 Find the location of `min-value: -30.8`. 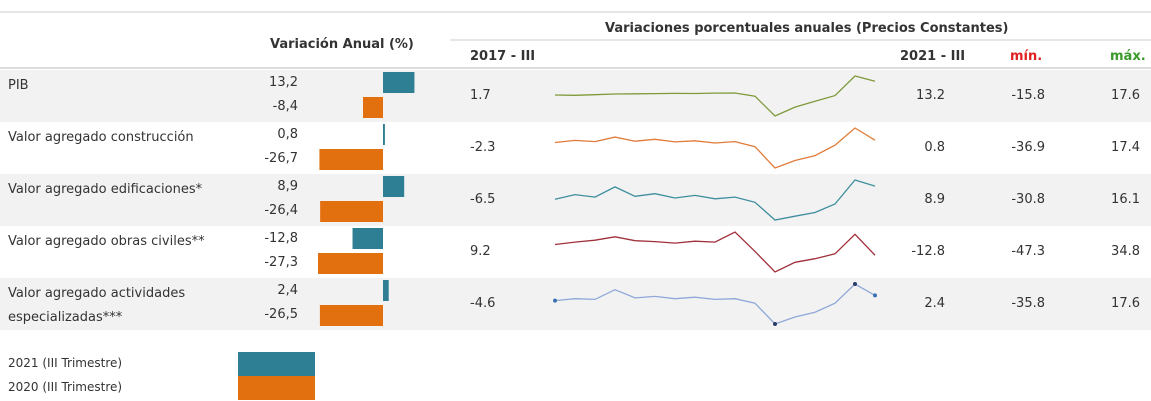

min-value: -30.8 is located at coordinates (1028, 199).